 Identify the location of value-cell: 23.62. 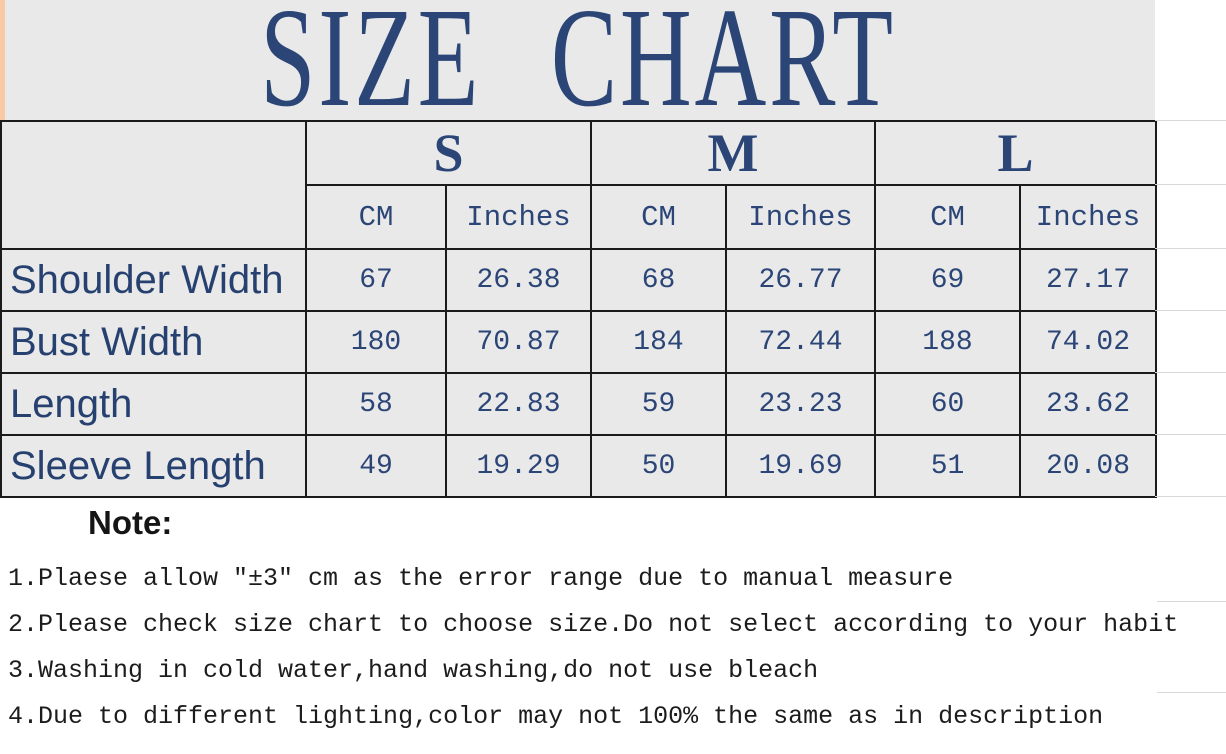
(1088, 404).